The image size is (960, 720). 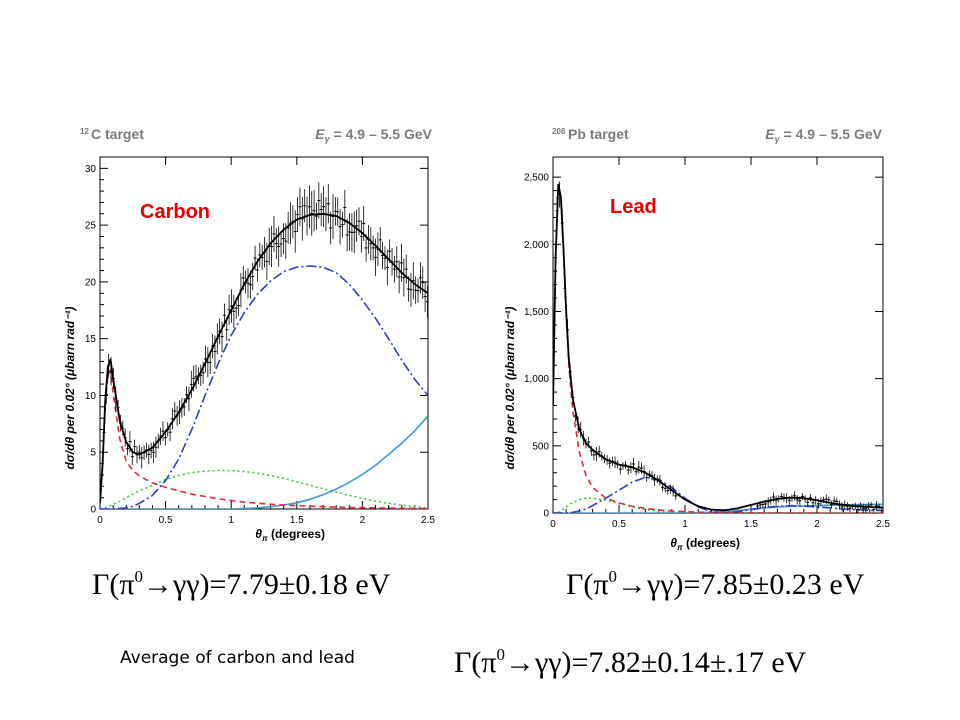 What do you see at coordinates (751, 524) in the screenshot?
I see `x-tick-label: 1.5` at bounding box center [751, 524].